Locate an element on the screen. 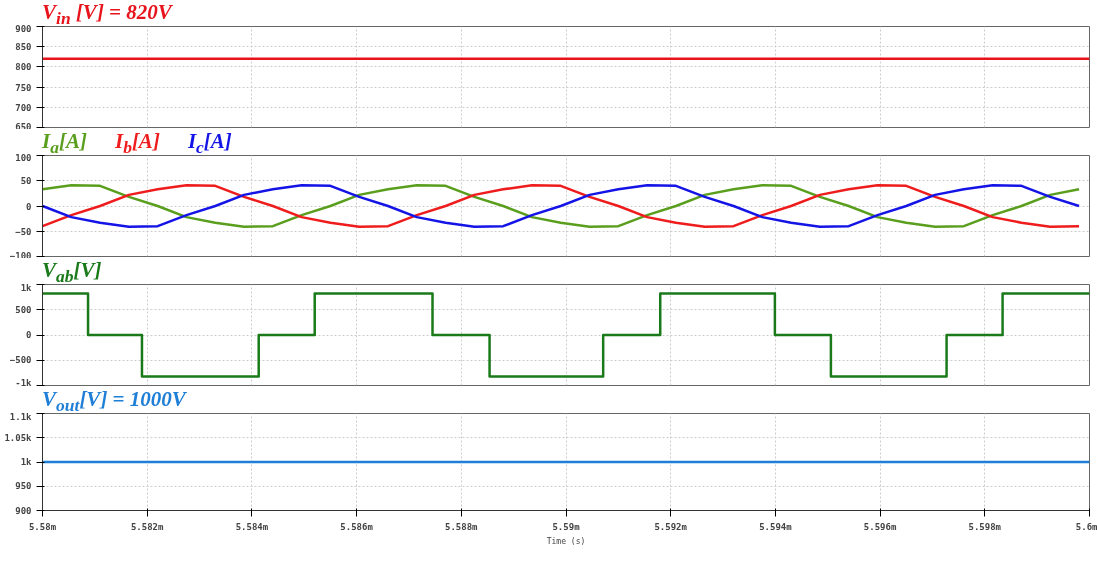 The image size is (1097, 568). x-tick-label: 5.598m is located at coordinates (985, 526).